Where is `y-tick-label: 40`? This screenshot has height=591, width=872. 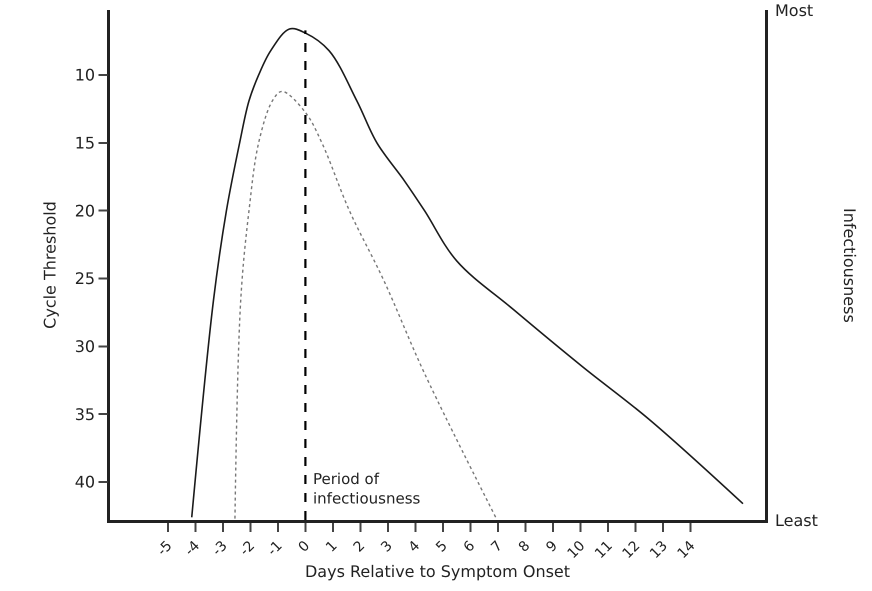
y-tick-label: 40 is located at coordinates (85, 482).